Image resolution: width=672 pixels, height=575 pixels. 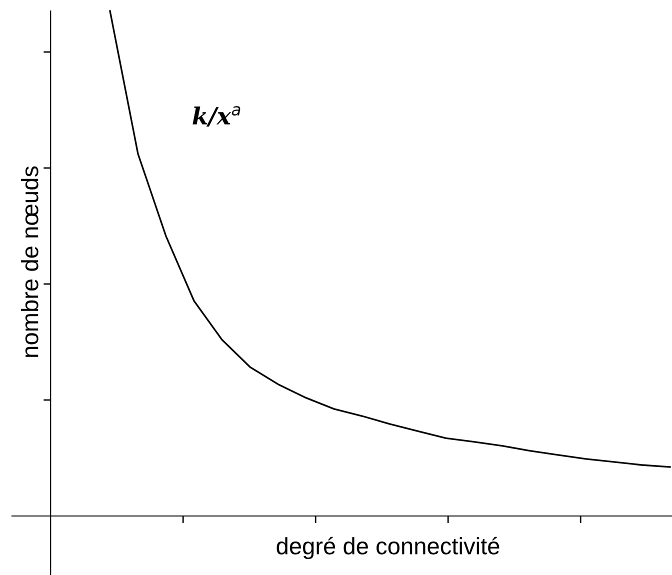 What do you see at coordinates (388, 548) in the screenshot?
I see `x-axis-title: degré de connectivité` at bounding box center [388, 548].